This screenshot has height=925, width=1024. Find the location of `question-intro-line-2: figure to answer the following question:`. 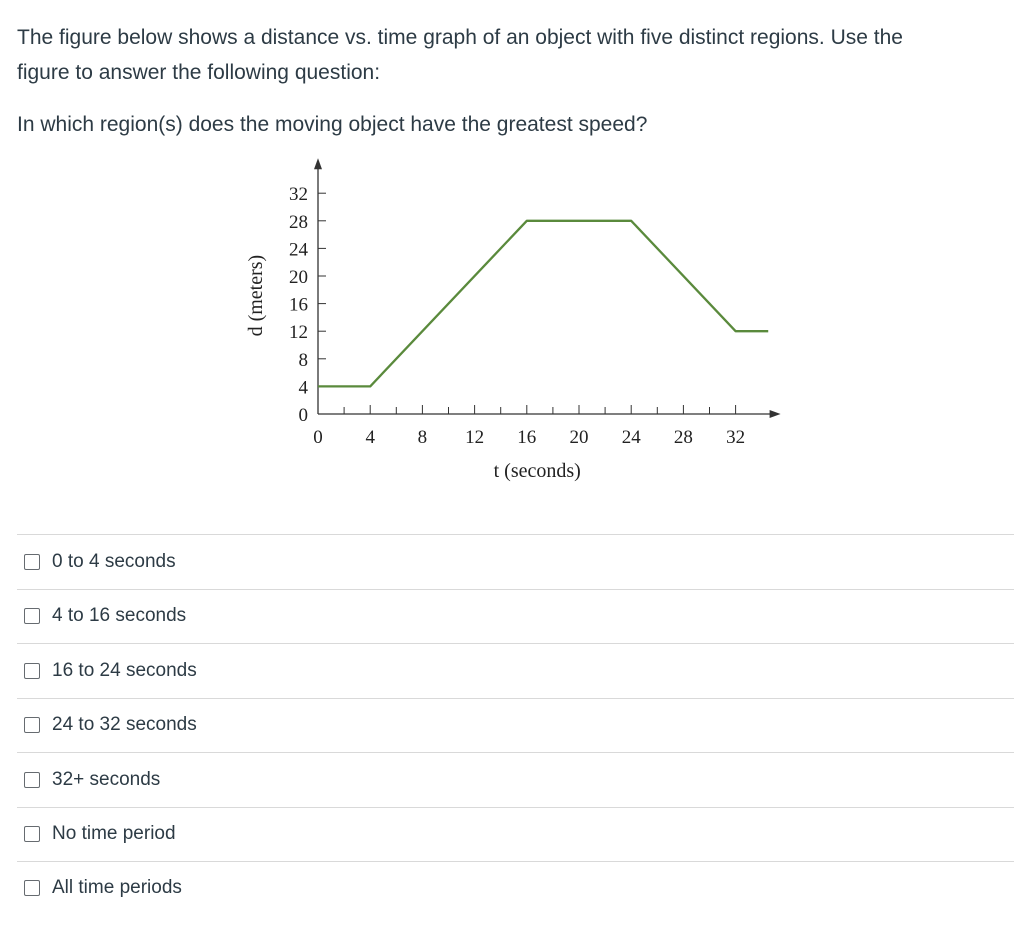

question-intro-line-2: figure to answer the following question: is located at coordinates (199, 72).